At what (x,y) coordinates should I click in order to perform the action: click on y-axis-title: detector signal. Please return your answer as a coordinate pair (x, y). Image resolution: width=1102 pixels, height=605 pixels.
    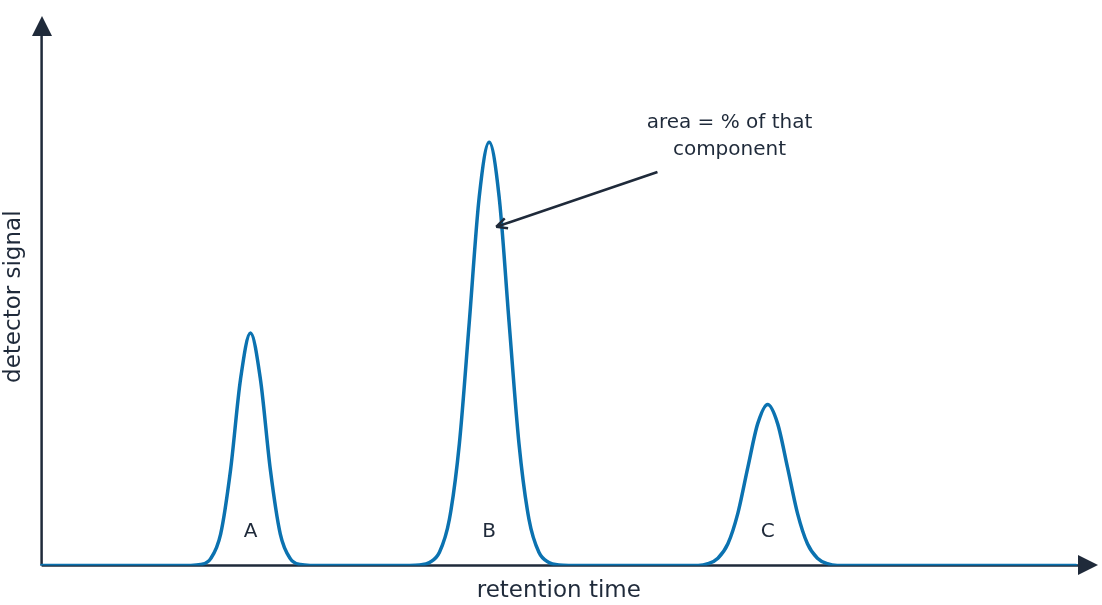
    Looking at the image, I should click on (12, 296).